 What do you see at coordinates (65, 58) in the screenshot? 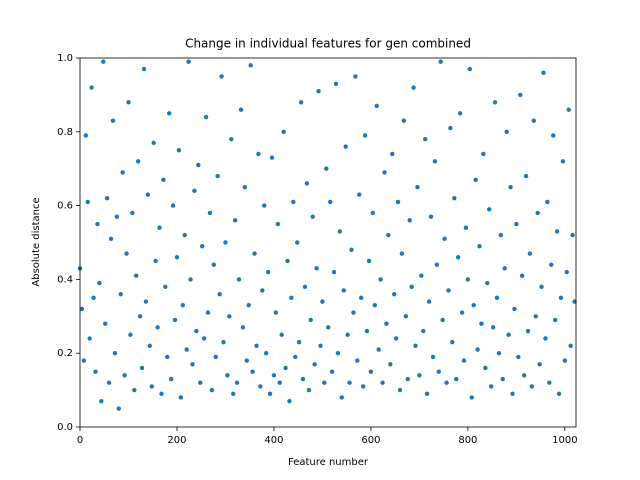
I see `y-tick-label: 1.0` at bounding box center [65, 58].